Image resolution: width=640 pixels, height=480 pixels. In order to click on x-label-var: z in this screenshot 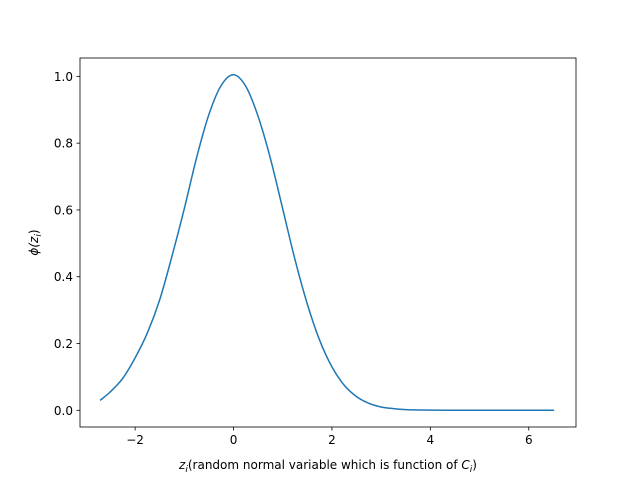, I will do `click(182, 465)`.